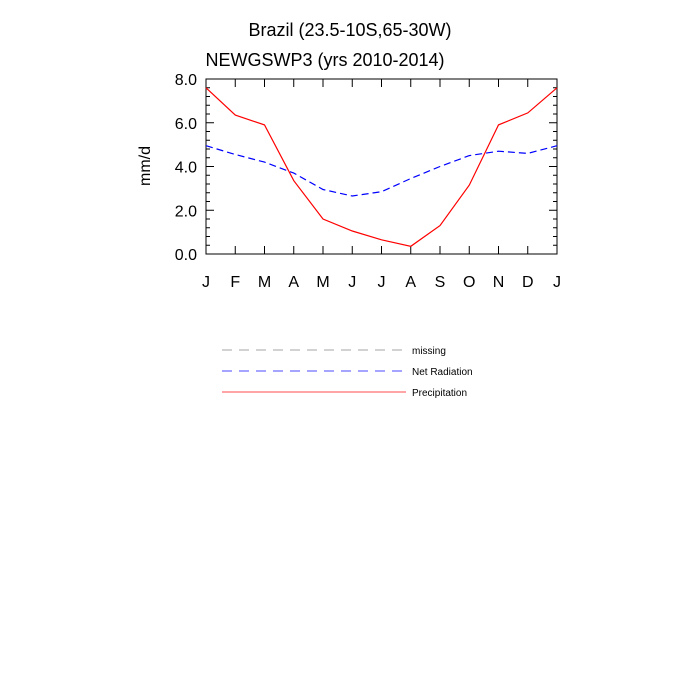 The image size is (700, 700). Describe the element at coordinates (324, 60) in the screenshot. I see `chart-subtitle: NEWGSWP3 (yrs 2010-2014)` at that location.